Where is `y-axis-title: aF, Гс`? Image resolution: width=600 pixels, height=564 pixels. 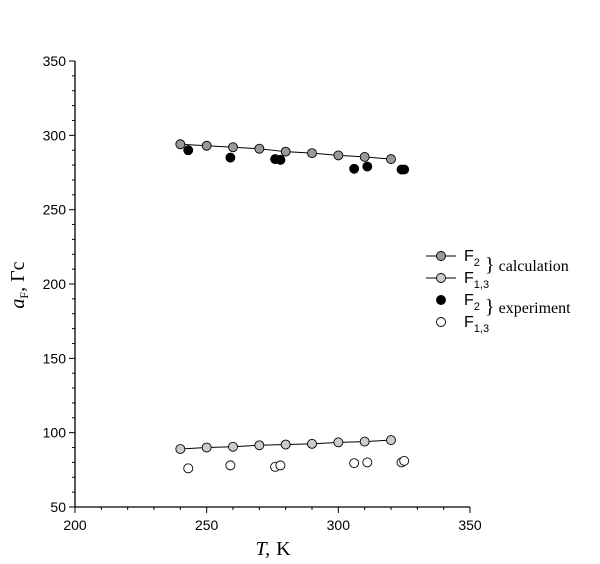 y-axis-title: aF, Гс is located at coordinates (19, 284).